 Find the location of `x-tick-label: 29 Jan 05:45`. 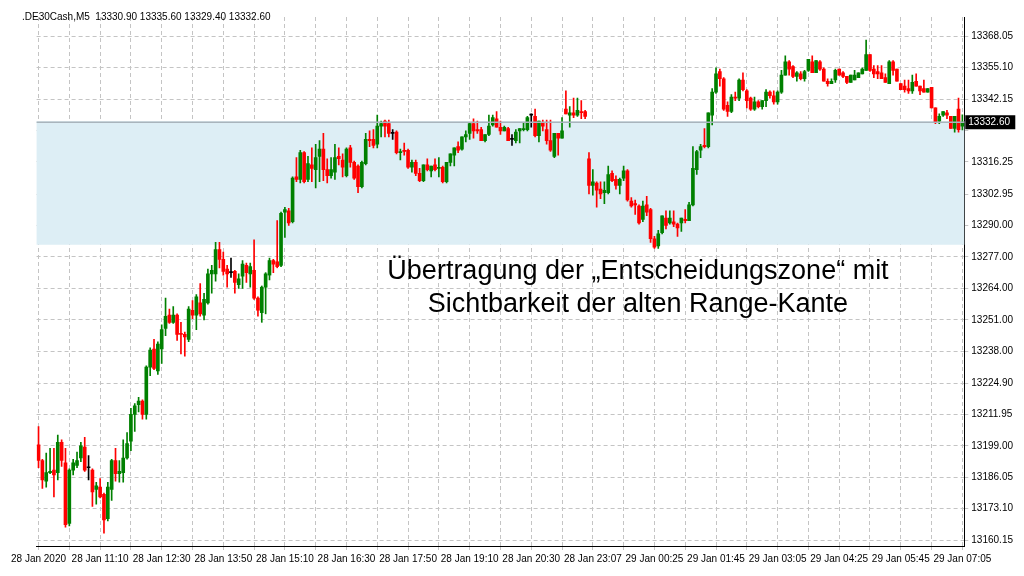

x-tick-label: 29 Jan 05:45 is located at coordinates (901, 558).